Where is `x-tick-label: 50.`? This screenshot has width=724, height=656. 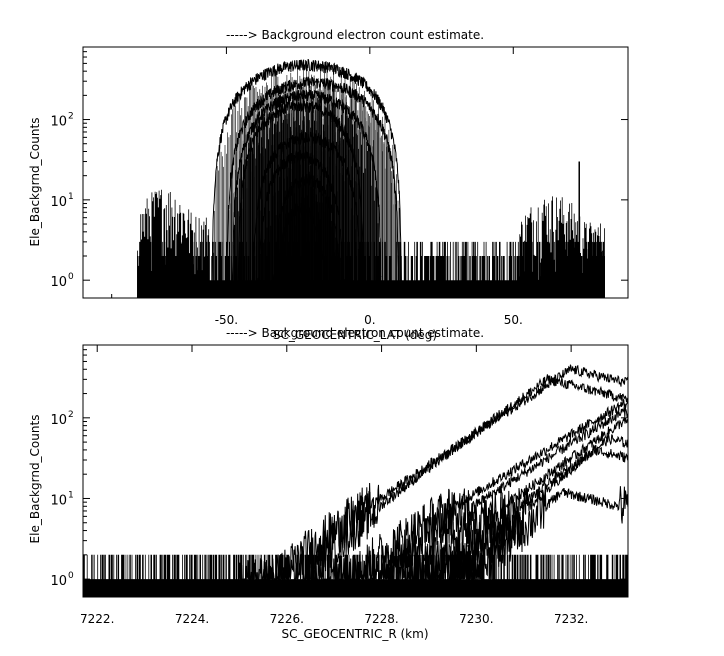 x-tick-label: 50. is located at coordinates (513, 320).